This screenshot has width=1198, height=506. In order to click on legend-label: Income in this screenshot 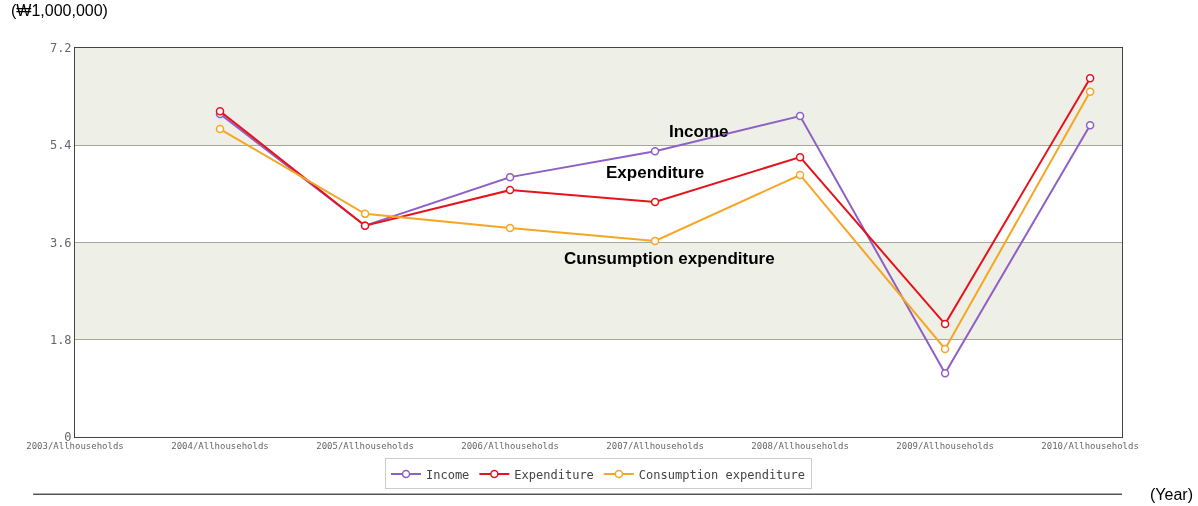, I will do `click(448, 474)`.